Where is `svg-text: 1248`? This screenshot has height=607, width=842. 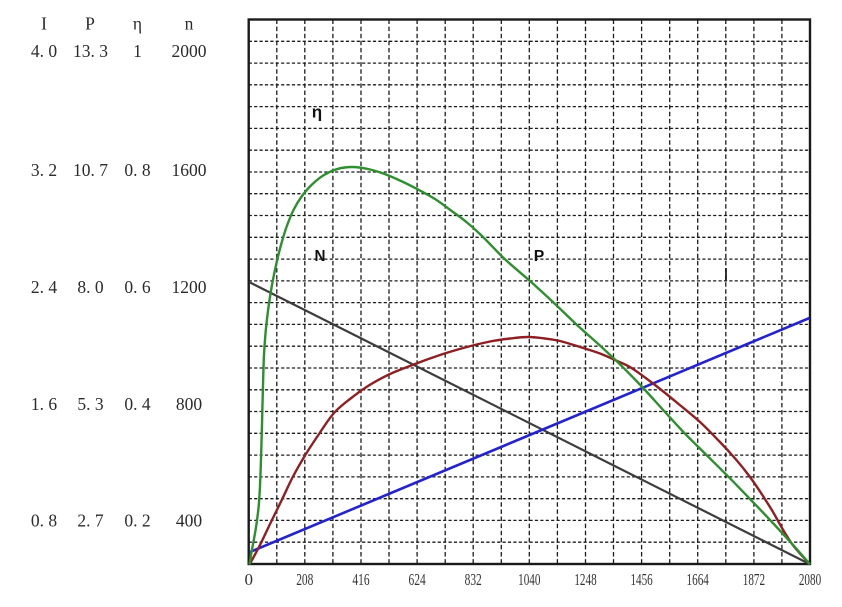 svg-text: 1248 is located at coordinates (585, 579).